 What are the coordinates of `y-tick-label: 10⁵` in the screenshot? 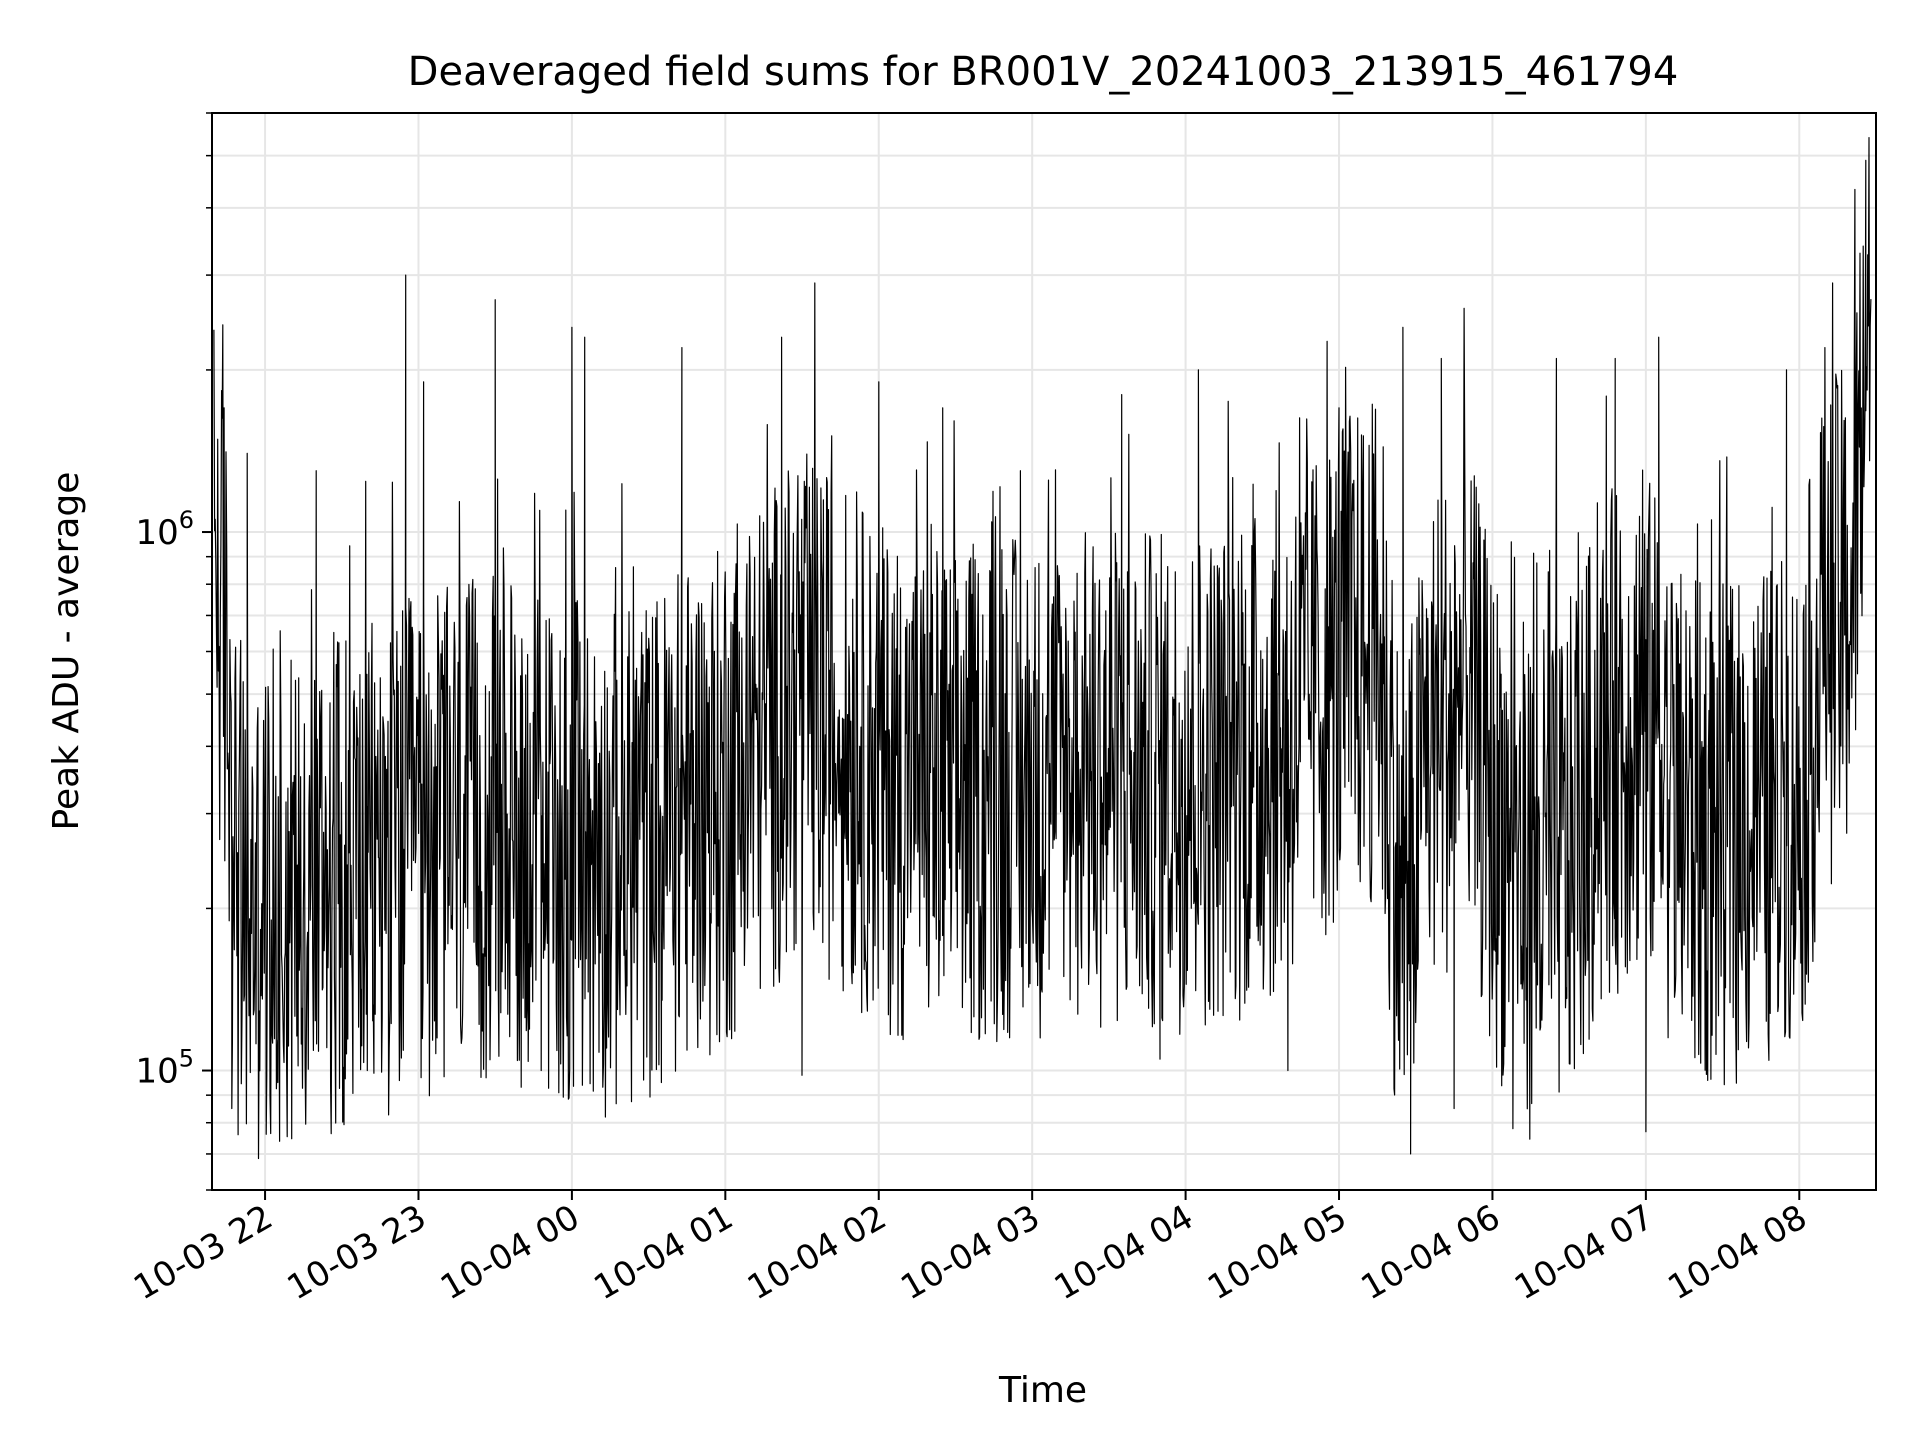 It's located at (164, 1068).